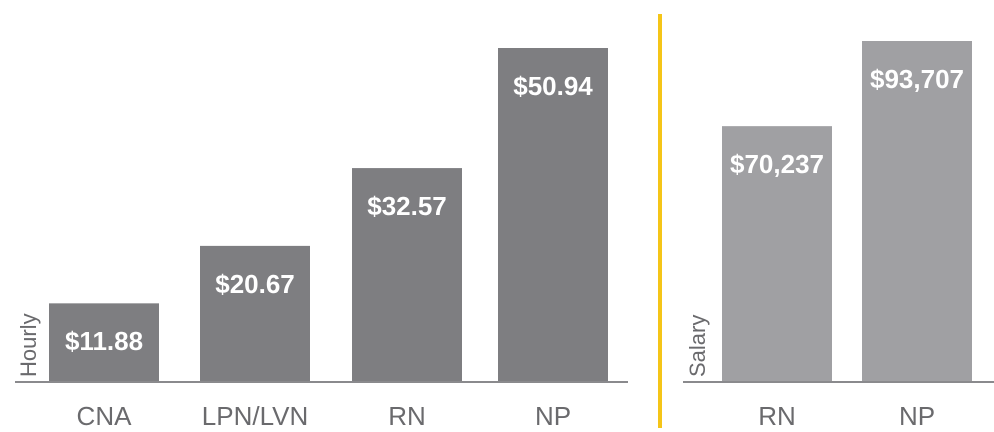 The height and width of the screenshot is (432, 994). I want to click on x-tick-label: CNA, so click(105, 416).